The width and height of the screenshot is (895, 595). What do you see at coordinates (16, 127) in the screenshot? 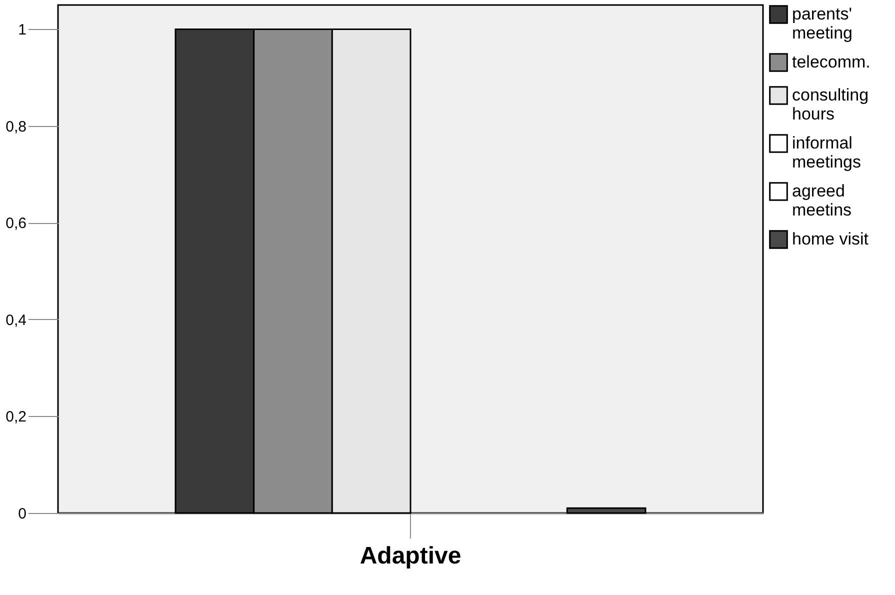
I see `y-tick-label: 0,8` at bounding box center [16, 127].